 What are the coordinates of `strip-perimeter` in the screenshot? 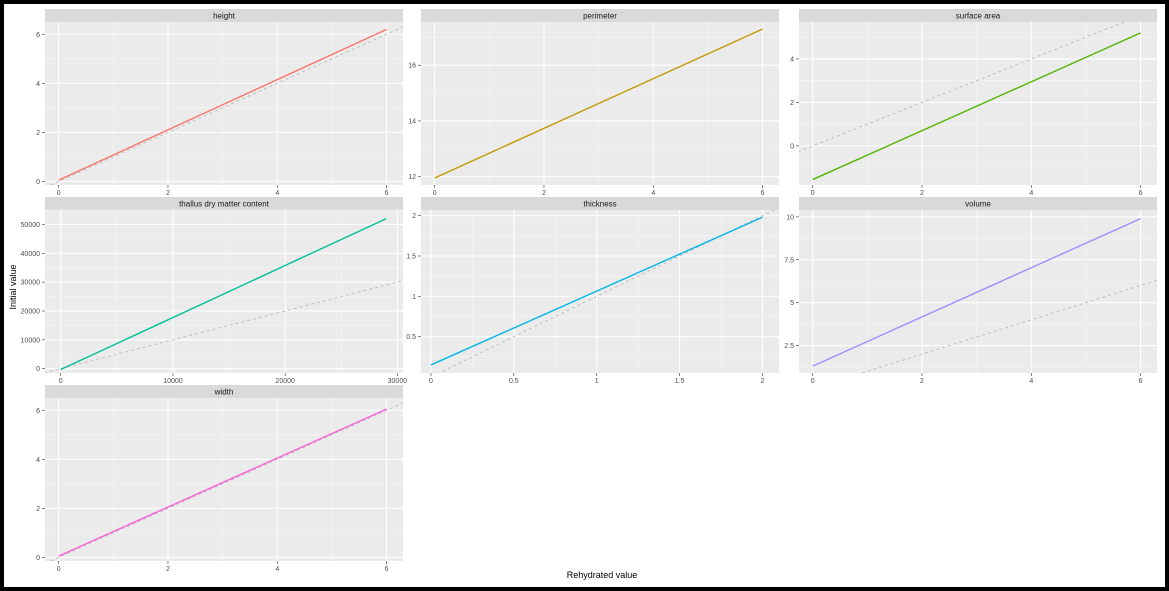 It's located at (600, 15).